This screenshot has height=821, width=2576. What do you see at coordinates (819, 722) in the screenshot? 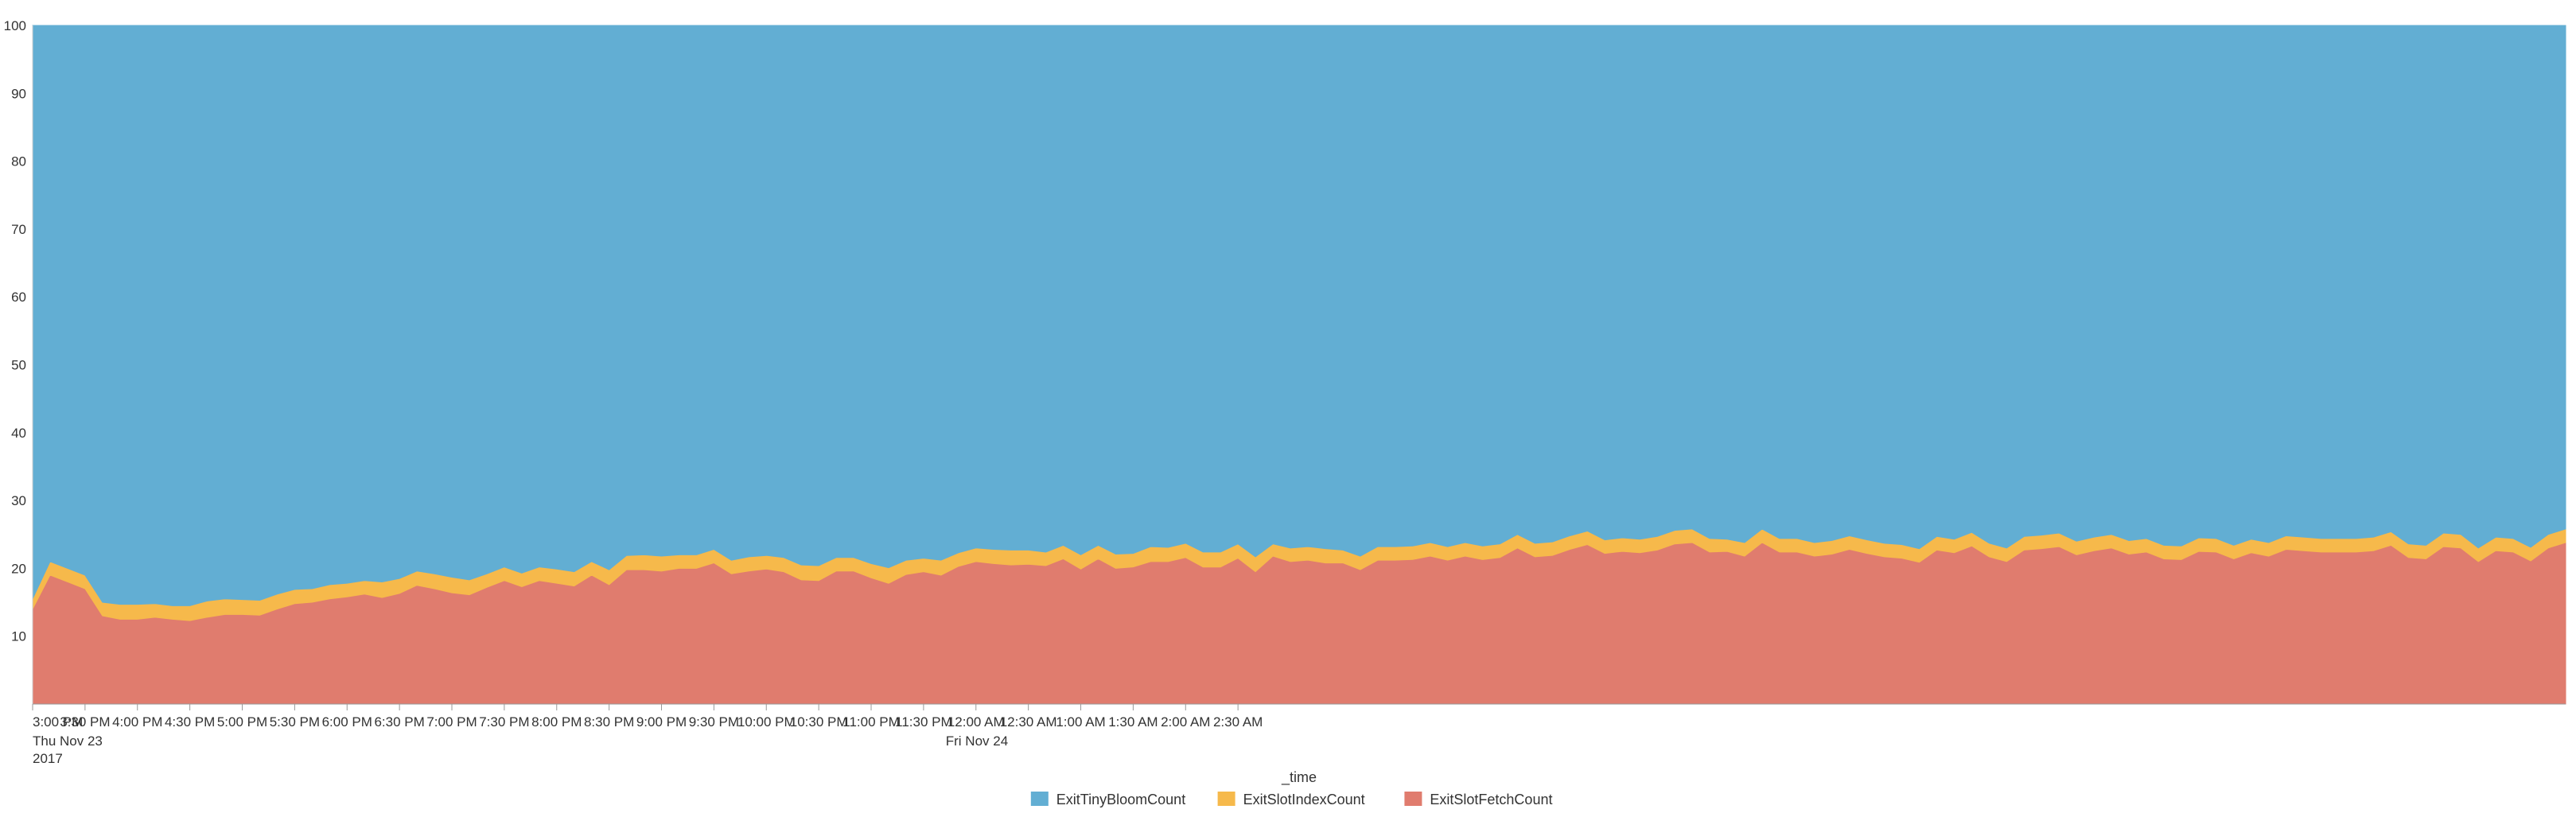
I see `x-tick-label: 10:30 PM` at bounding box center [819, 722].